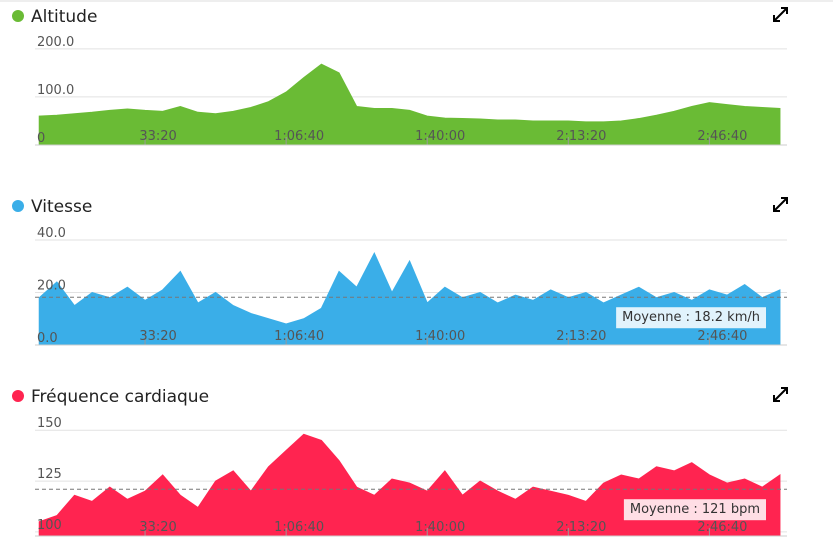 The image size is (833, 545). What do you see at coordinates (409, 104) in the screenshot?
I see `area` at bounding box center [409, 104].